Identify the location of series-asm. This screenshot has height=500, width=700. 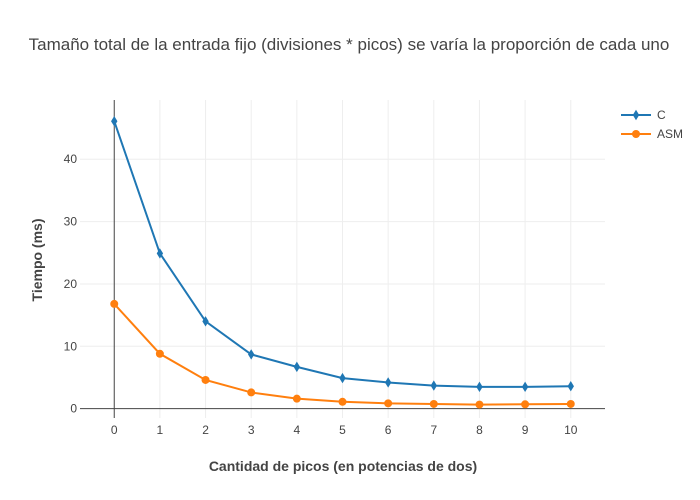
(342, 354).